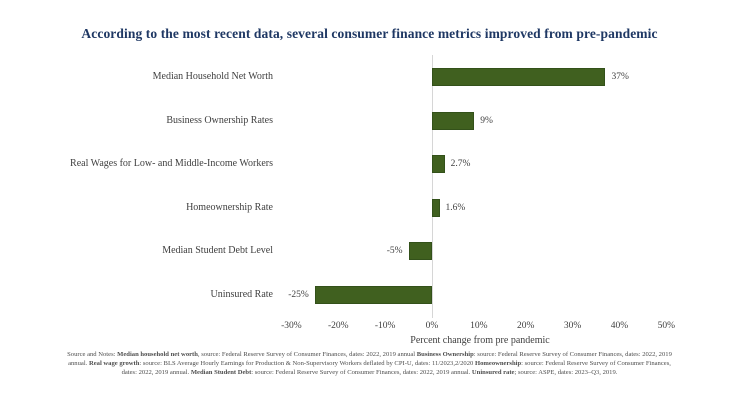  I want to click on value-label: 2.7%, so click(460, 164).